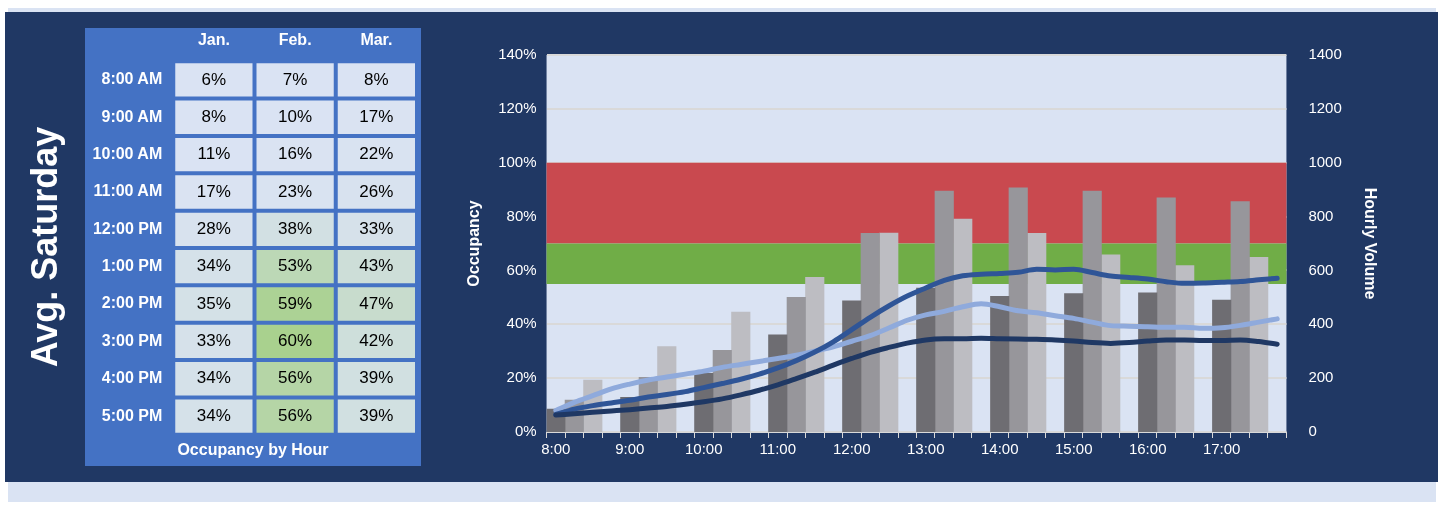 The image size is (1444, 510). What do you see at coordinates (132, 340) in the screenshot?
I see `y-tick-label: 3:00 PM` at bounding box center [132, 340].